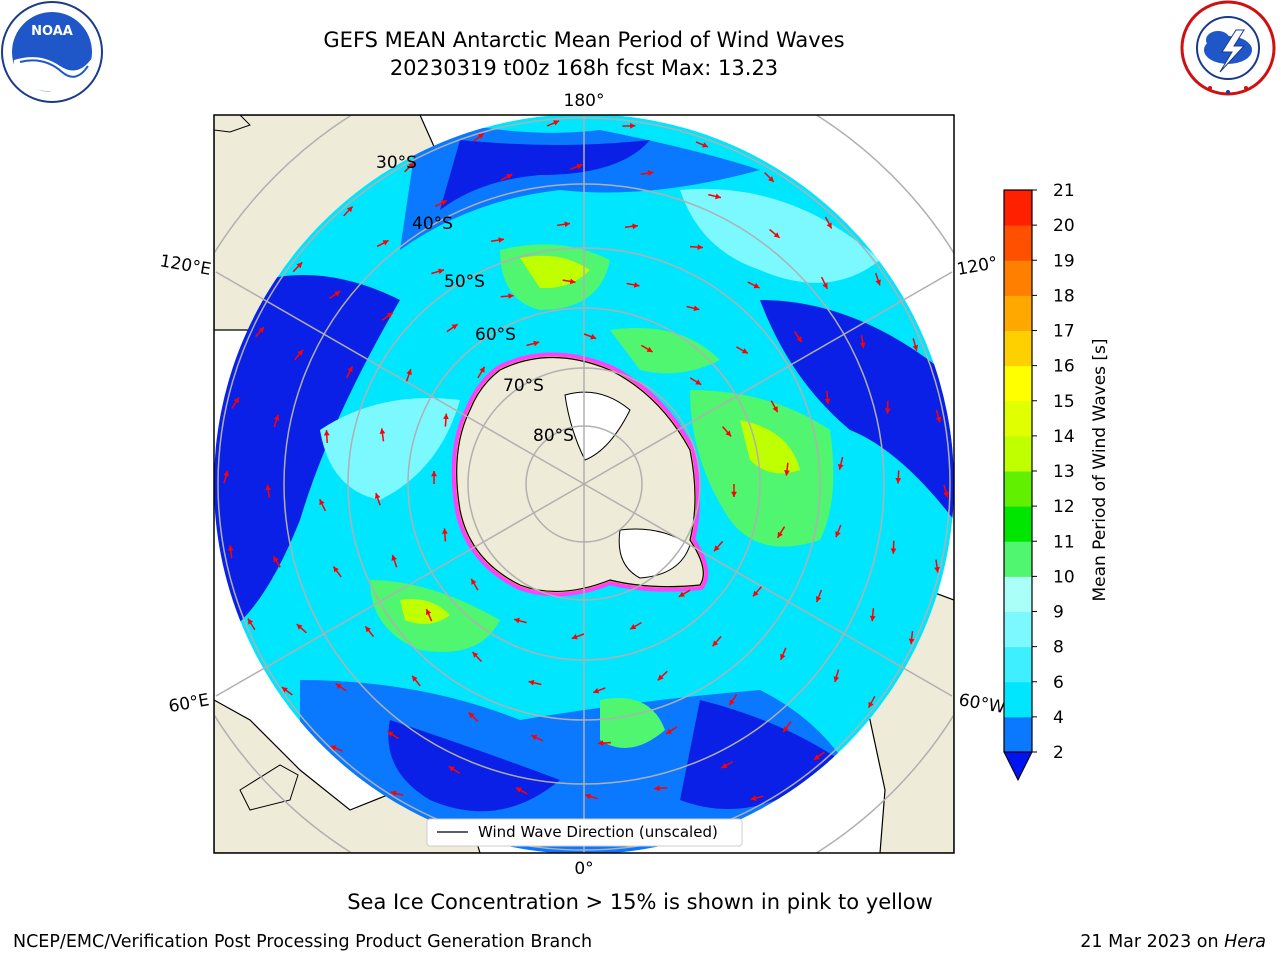 The height and width of the screenshot is (960, 1280). I want to click on colorbar-tick-label: 9, so click(1058, 613).